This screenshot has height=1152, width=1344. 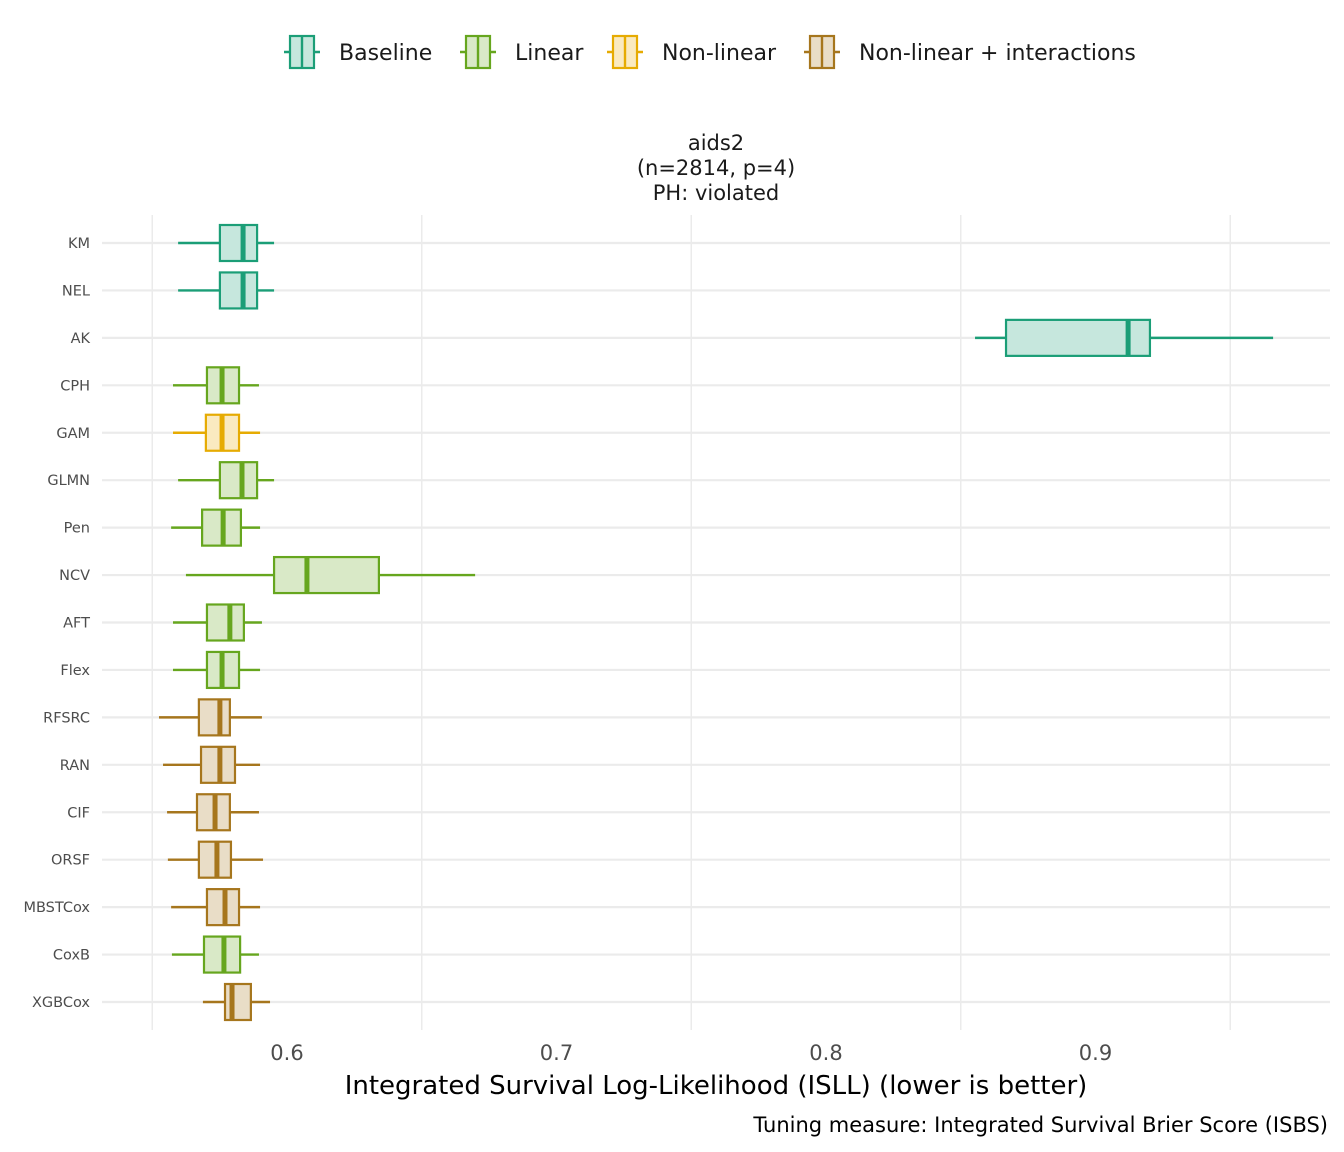 What do you see at coordinates (77, 529) in the screenshot?
I see `y-tick-label: Pen` at bounding box center [77, 529].